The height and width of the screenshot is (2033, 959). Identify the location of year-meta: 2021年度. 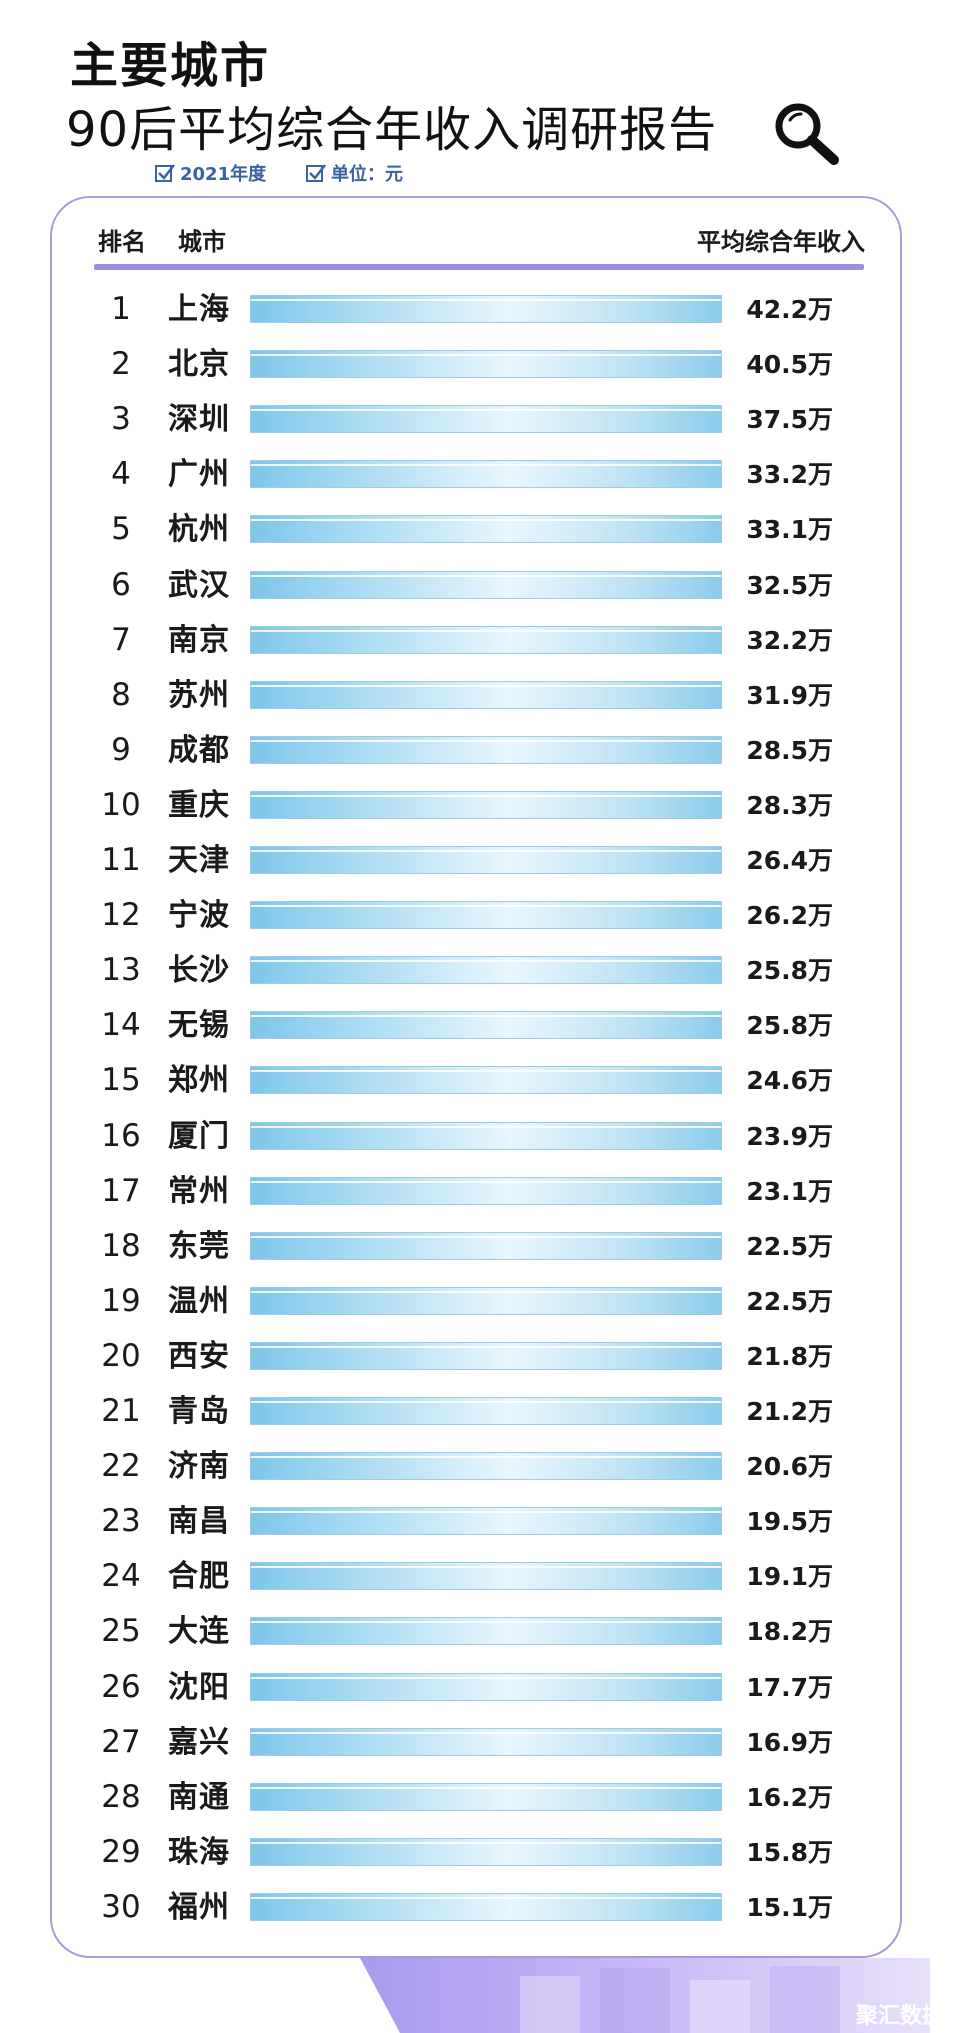
(210, 173).